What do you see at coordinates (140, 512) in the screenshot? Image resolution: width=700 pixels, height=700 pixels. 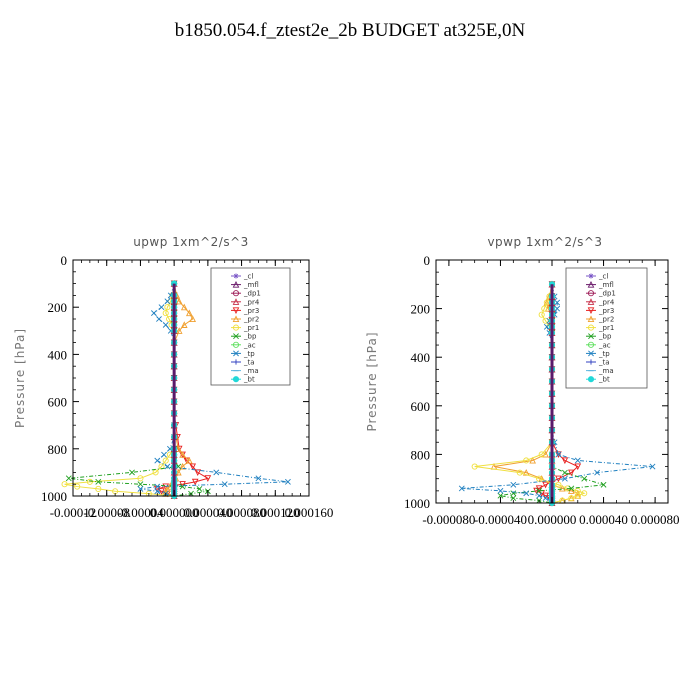 I see `x-tick-label: -0.00004` at bounding box center [140, 512].